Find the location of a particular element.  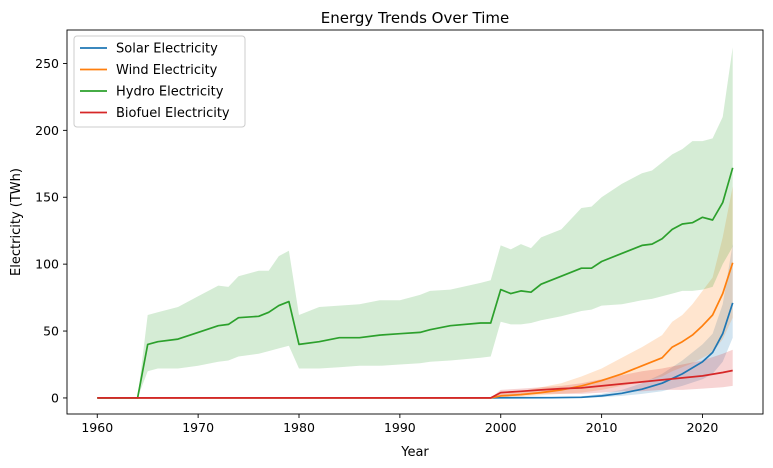

y-axis-title: Electricity (TWh) is located at coordinates (16, 222).